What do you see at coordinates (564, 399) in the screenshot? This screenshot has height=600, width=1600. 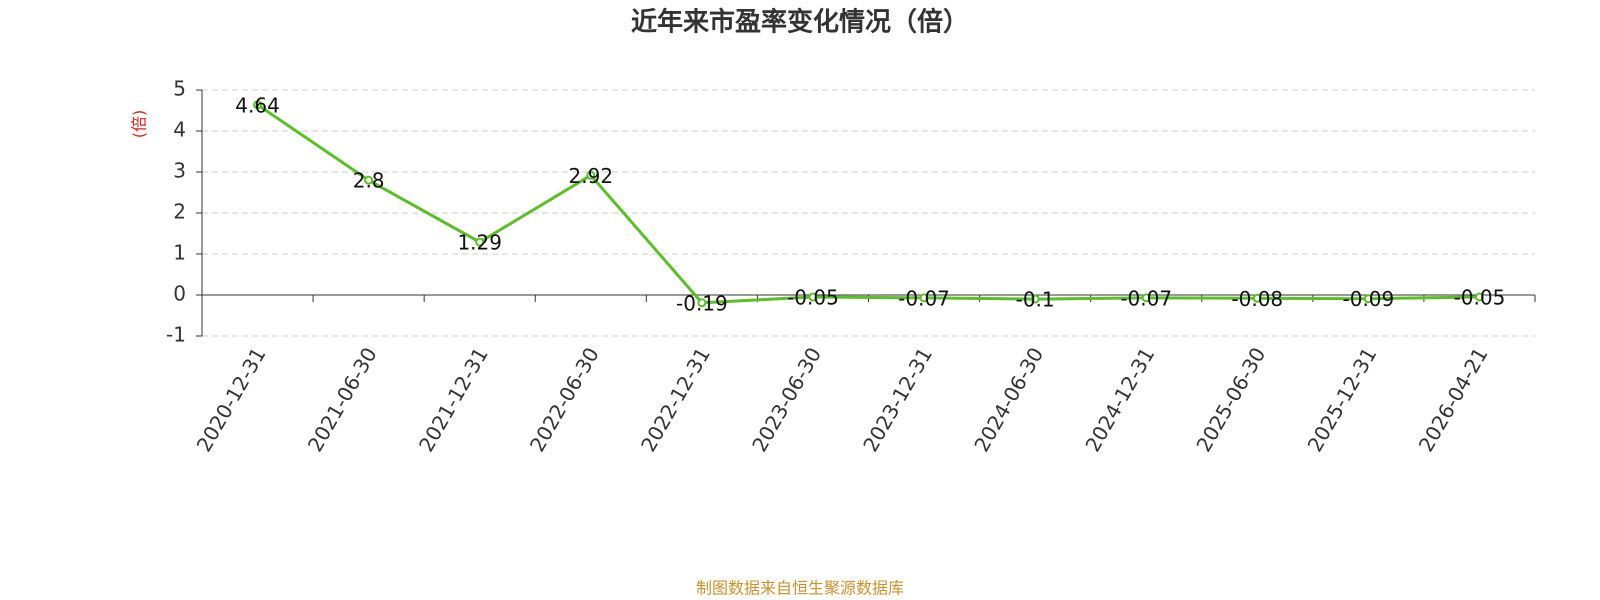 I see `x-tick-label: 2022-06-30` at bounding box center [564, 399].